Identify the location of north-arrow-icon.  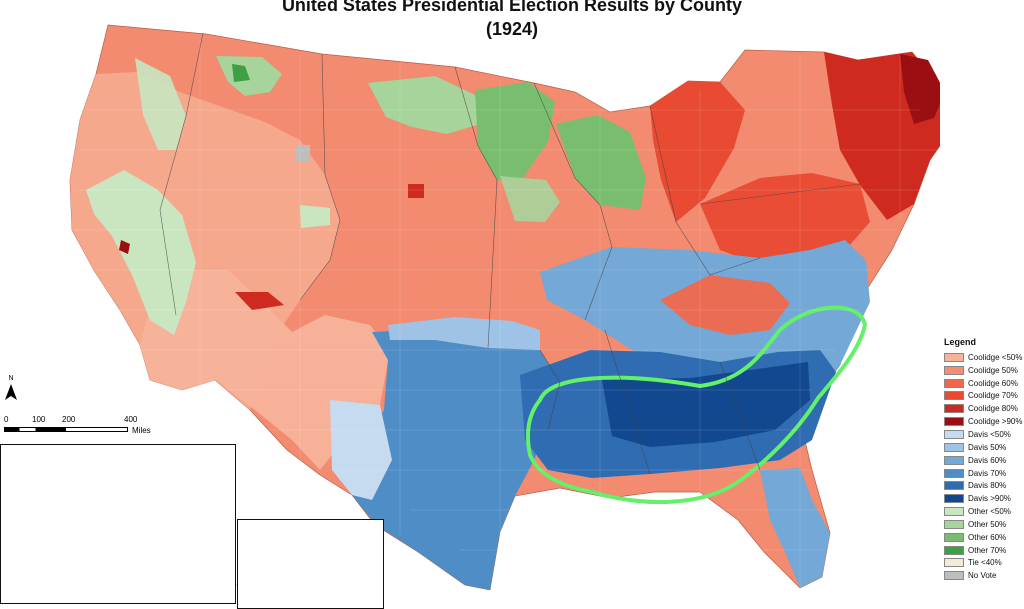
(11, 392).